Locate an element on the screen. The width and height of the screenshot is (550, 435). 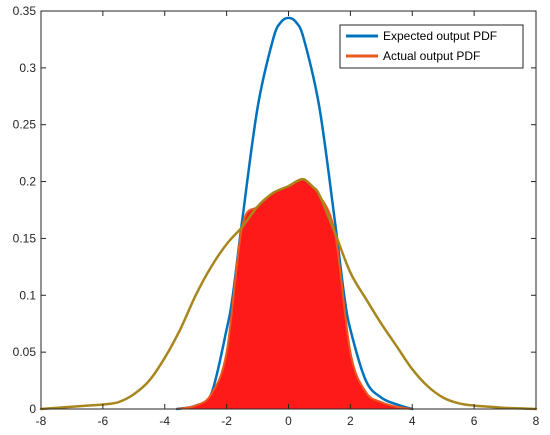
y-tick-label: 0.25 is located at coordinates (25, 125).